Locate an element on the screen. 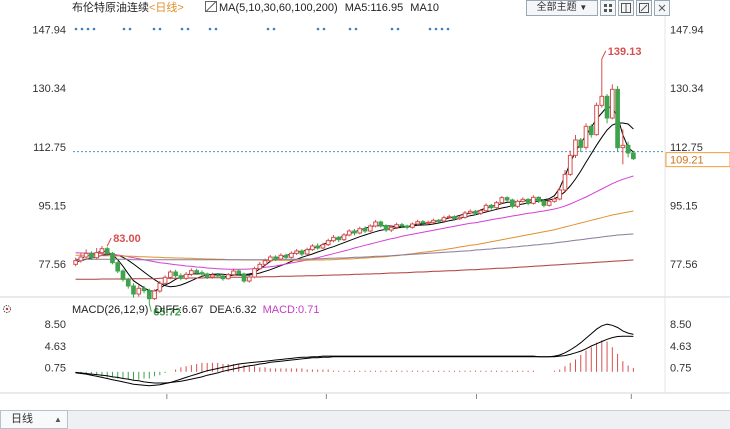 The image size is (730, 429). gear-icon is located at coordinates (7, 309).